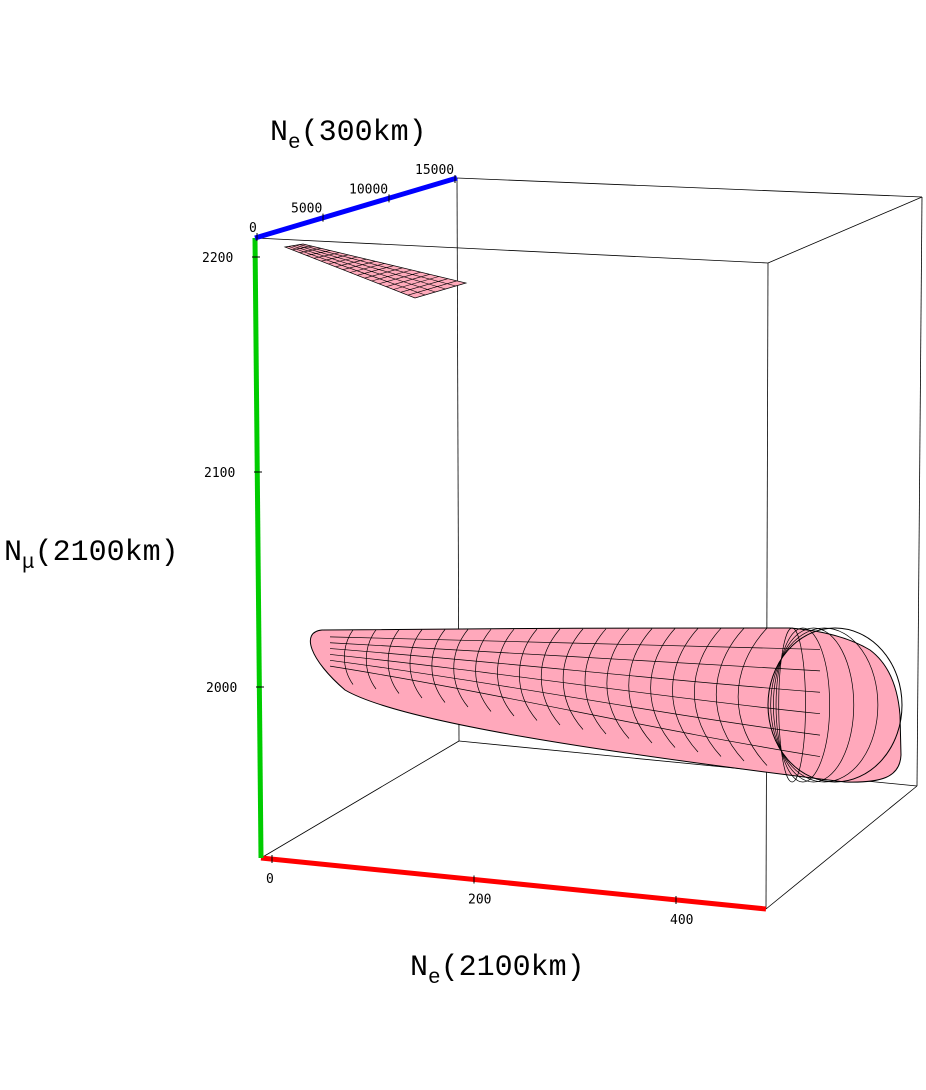 The image size is (926, 1090). What do you see at coordinates (270, 879) in the screenshot?
I see `x-tick-label: 0` at bounding box center [270, 879].